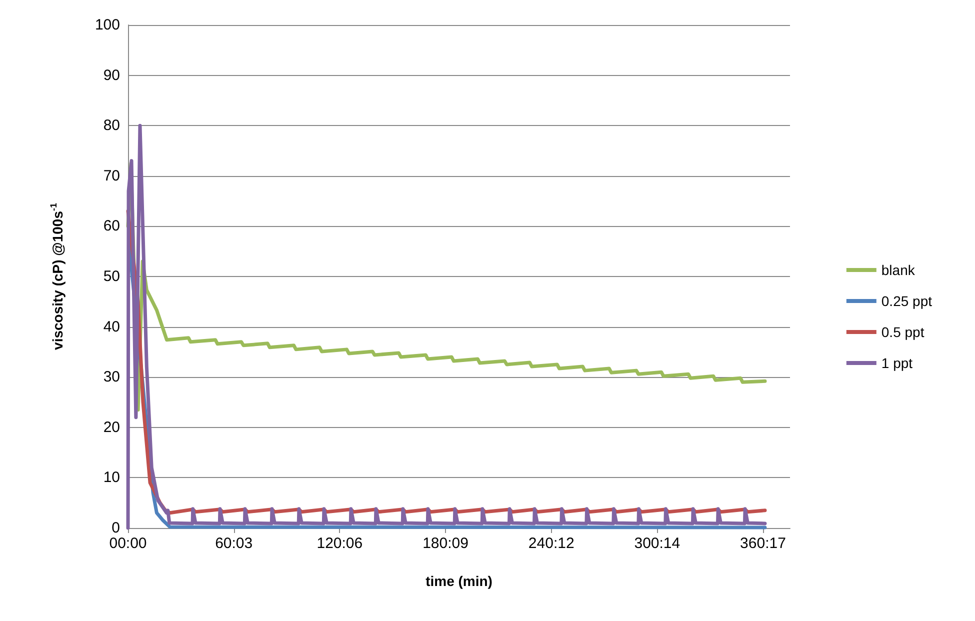  Describe the element at coordinates (107, 25) in the screenshot. I see `y-tick-label: 100` at that location.